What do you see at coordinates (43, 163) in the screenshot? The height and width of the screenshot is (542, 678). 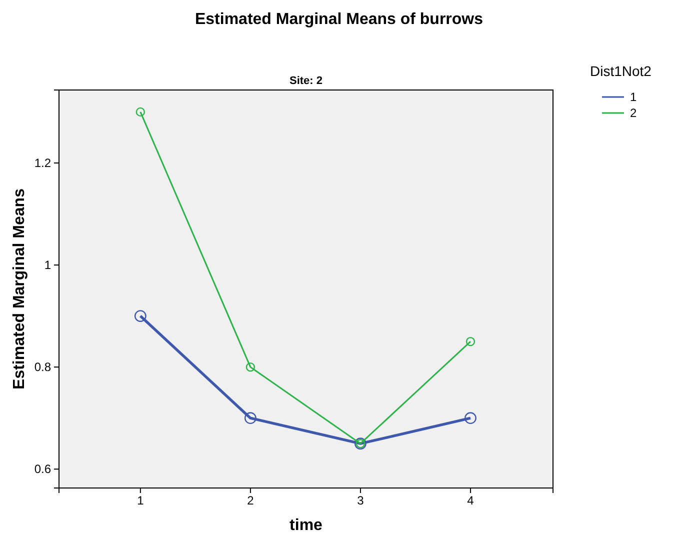 I see `y-tick-label: 1.2` at bounding box center [43, 163].